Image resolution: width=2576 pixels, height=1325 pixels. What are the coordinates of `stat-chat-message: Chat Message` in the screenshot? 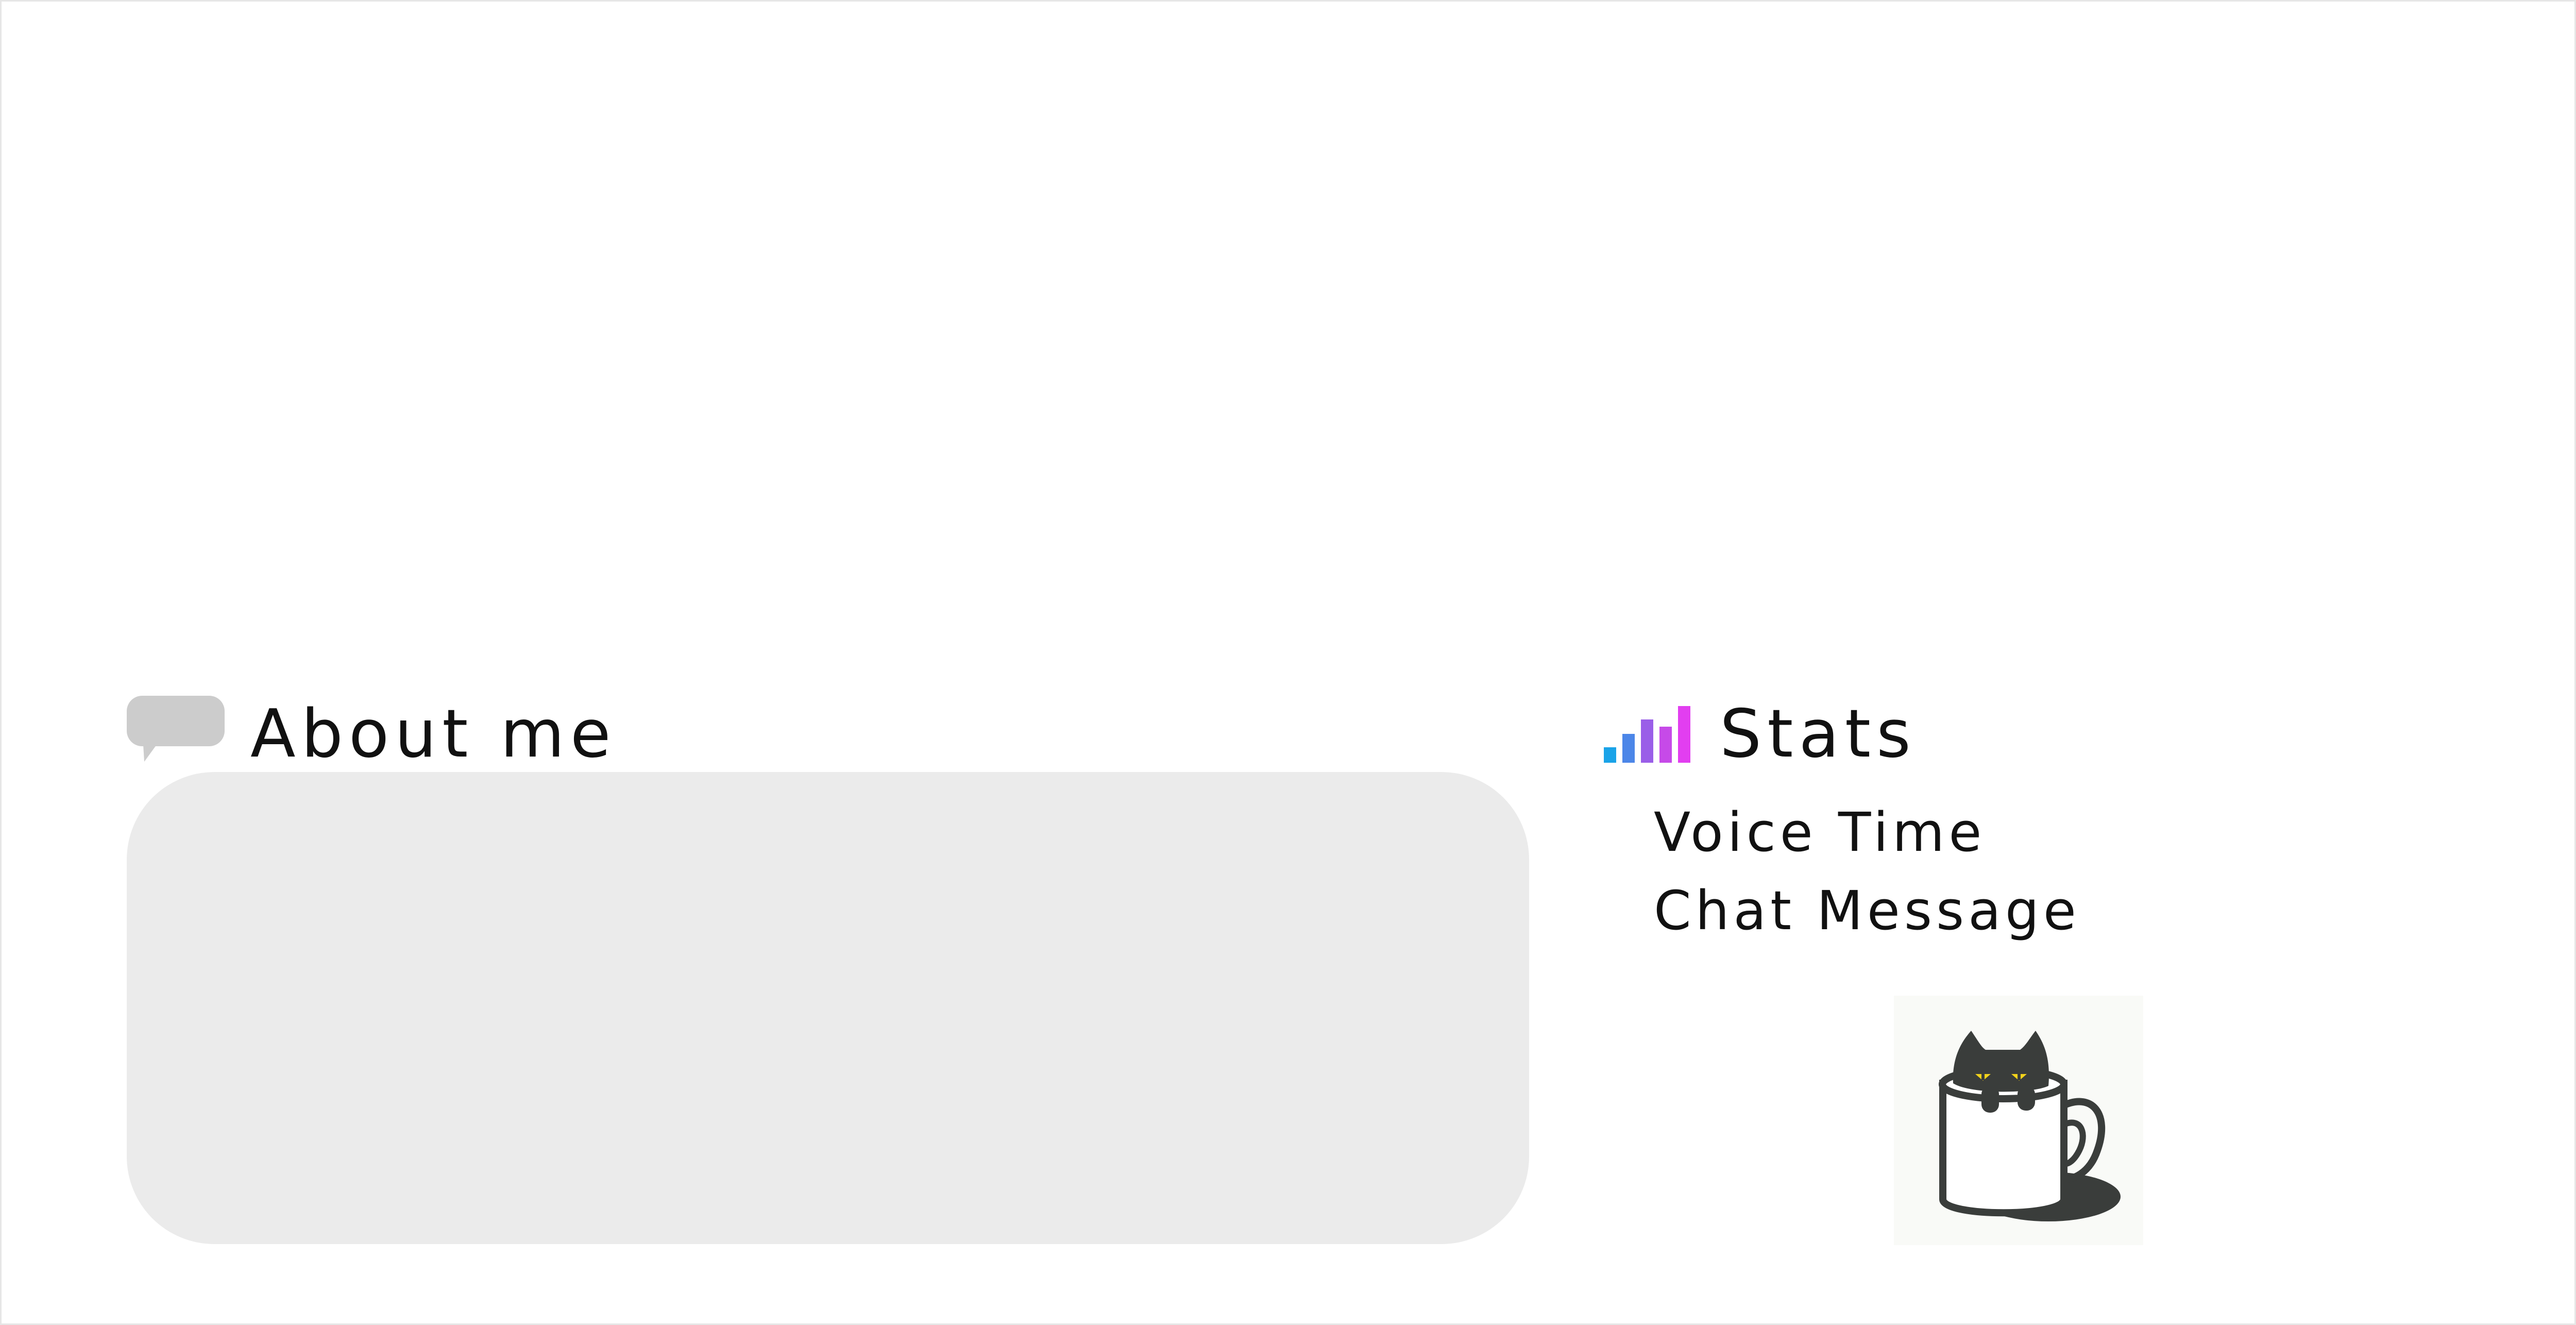 It's located at (1867, 911).